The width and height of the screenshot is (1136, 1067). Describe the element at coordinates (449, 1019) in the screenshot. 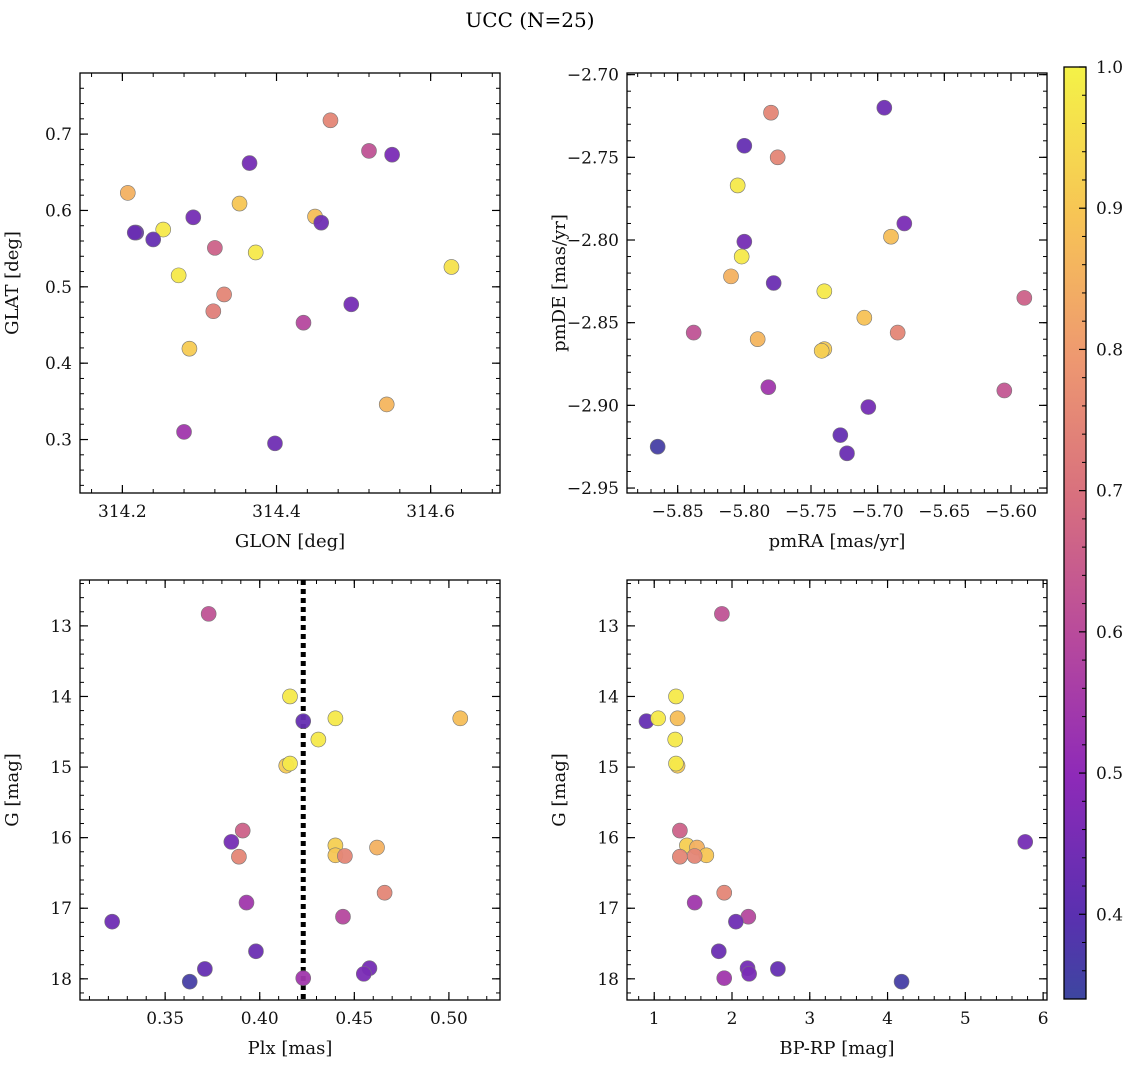

I see `x-tick-label: 0.50` at that location.